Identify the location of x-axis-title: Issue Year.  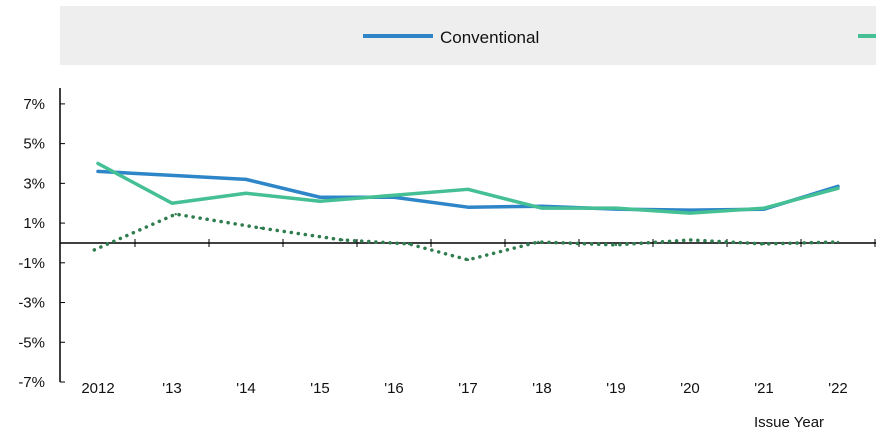
(789, 422).